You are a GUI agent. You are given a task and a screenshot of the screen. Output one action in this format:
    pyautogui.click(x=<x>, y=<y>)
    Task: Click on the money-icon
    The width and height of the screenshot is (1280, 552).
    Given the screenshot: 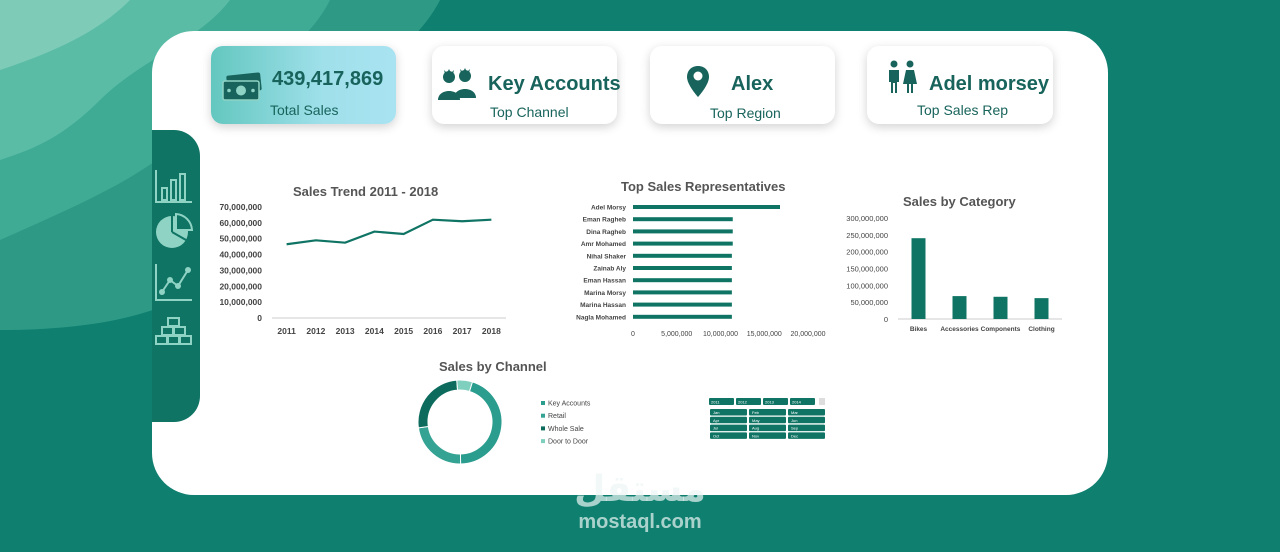 What is the action you would take?
    pyautogui.click(x=242, y=86)
    